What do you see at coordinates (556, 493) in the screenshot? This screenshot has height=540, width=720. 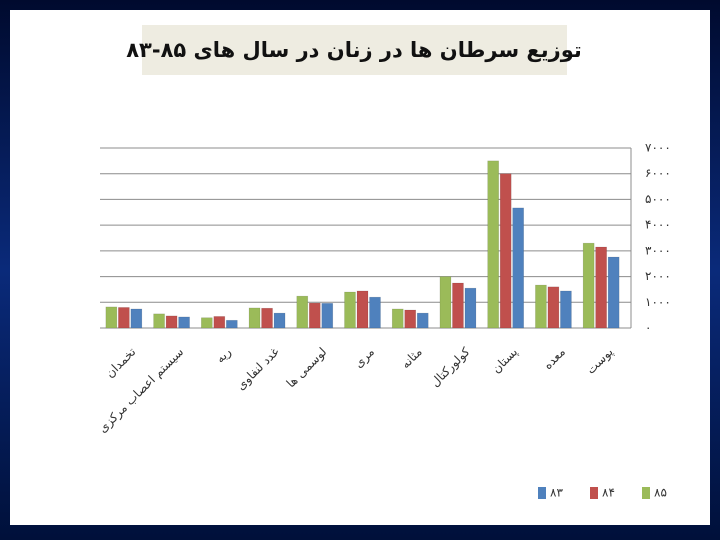 I see `legend-label: ۸۳` at bounding box center [556, 493].